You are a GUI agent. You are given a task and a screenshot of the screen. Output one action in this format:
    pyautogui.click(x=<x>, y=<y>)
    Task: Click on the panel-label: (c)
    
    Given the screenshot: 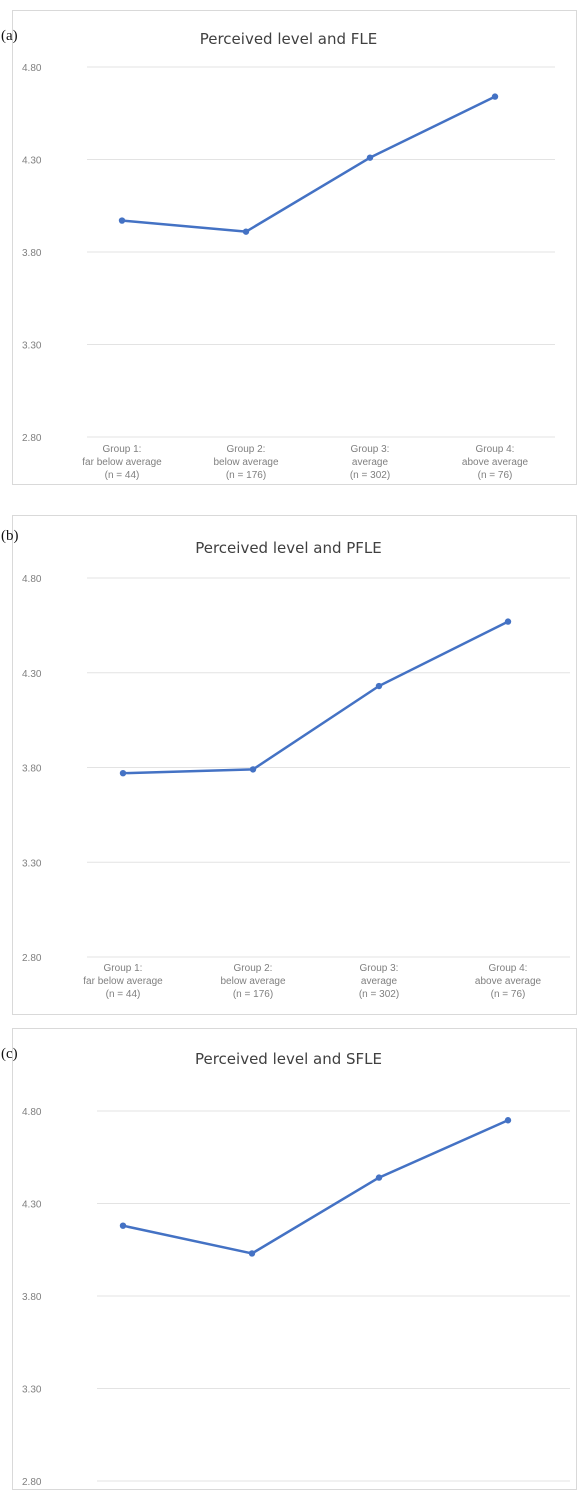 What is the action you would take?
    pyautogui.click(x=9, y=1054)
    